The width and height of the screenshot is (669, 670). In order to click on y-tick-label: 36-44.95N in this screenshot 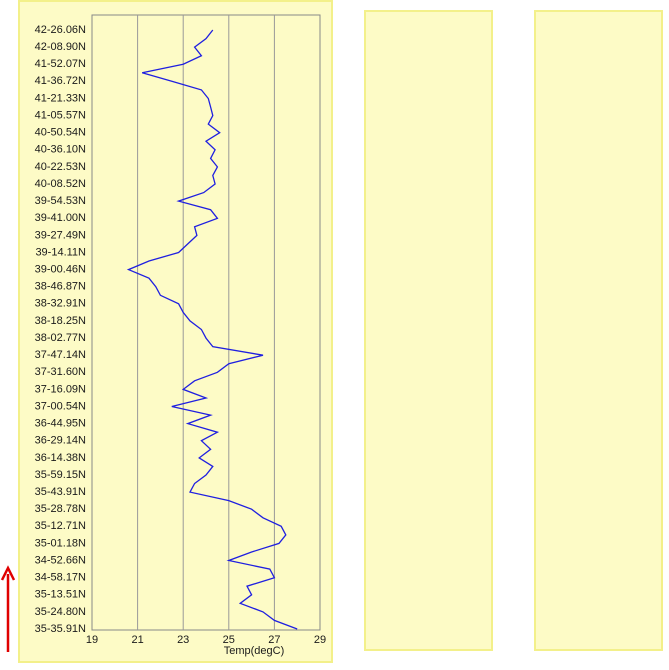, I will do `click(60, 424)`.